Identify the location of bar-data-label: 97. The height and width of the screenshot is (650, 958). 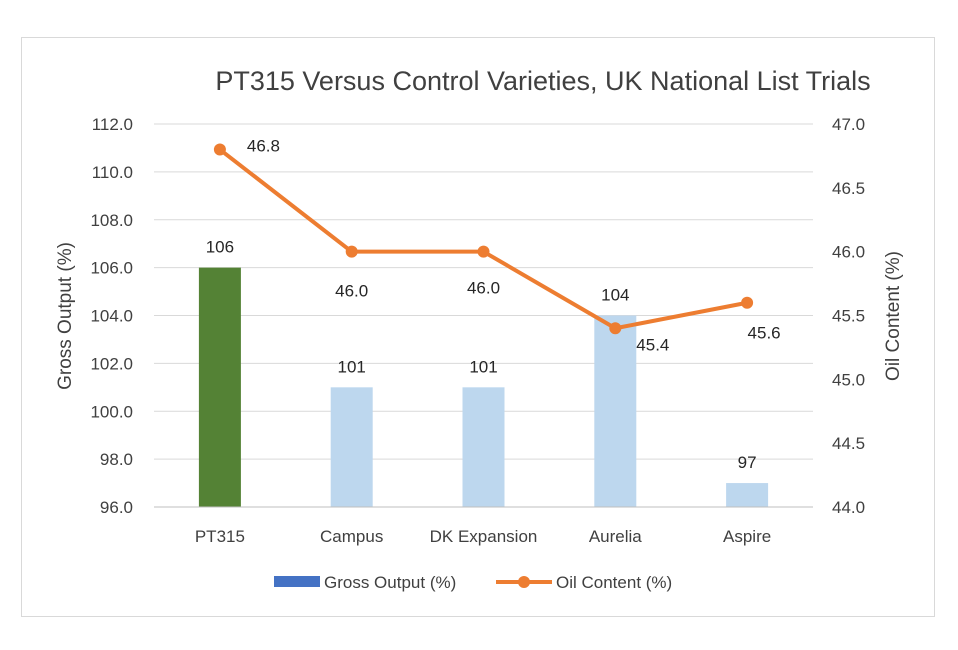
(747, 462).